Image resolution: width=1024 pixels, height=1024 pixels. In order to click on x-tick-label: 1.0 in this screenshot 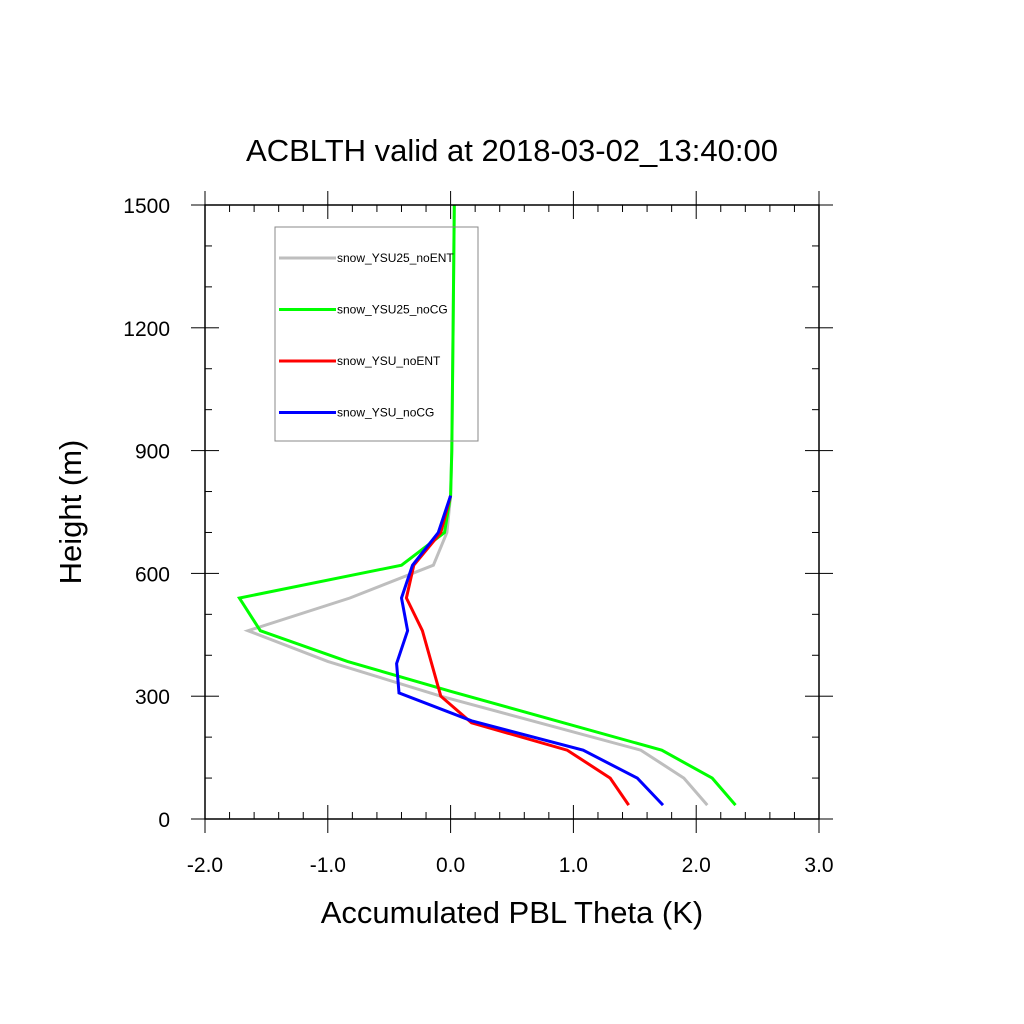, I will do `click(573, 865)`.